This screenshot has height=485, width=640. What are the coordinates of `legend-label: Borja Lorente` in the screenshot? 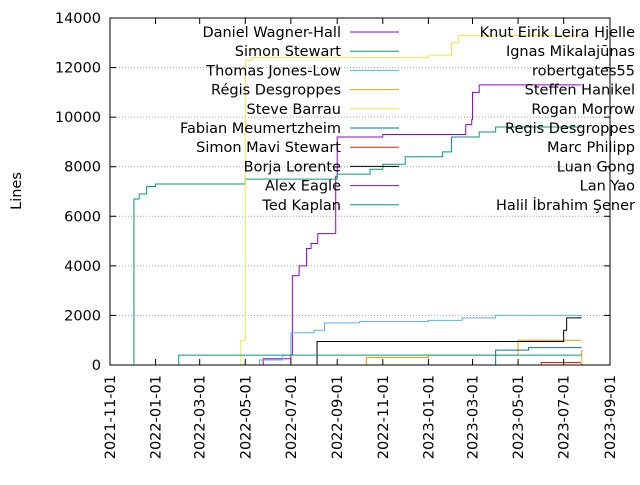 It's located at (292, 167).